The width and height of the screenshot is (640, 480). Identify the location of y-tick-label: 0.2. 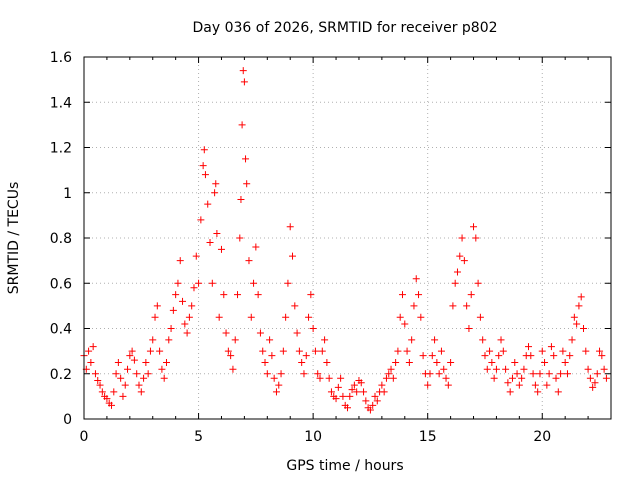
(61, 375).